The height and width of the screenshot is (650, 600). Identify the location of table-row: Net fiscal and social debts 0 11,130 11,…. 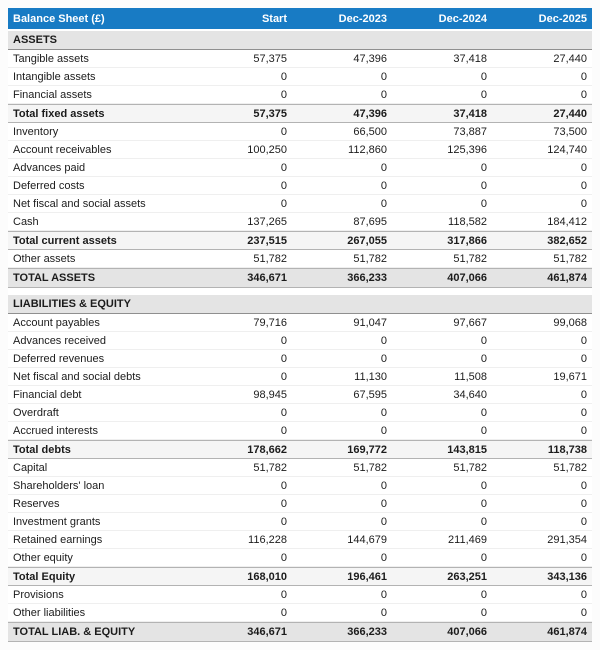
(300, 377).